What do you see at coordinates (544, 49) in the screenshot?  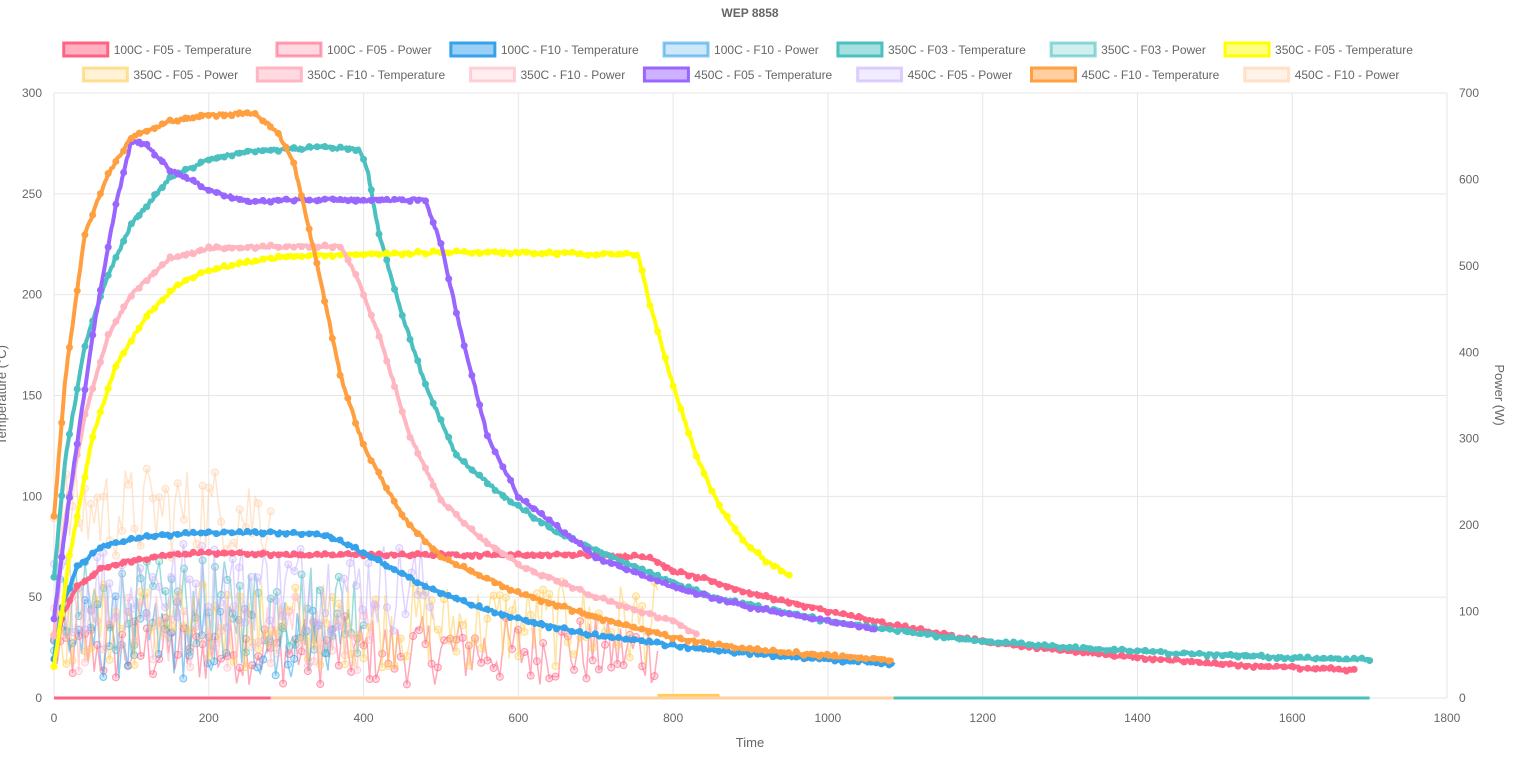 I see `legend-item: 100C - F10 - Temperature` at bounding box center [544, 49].